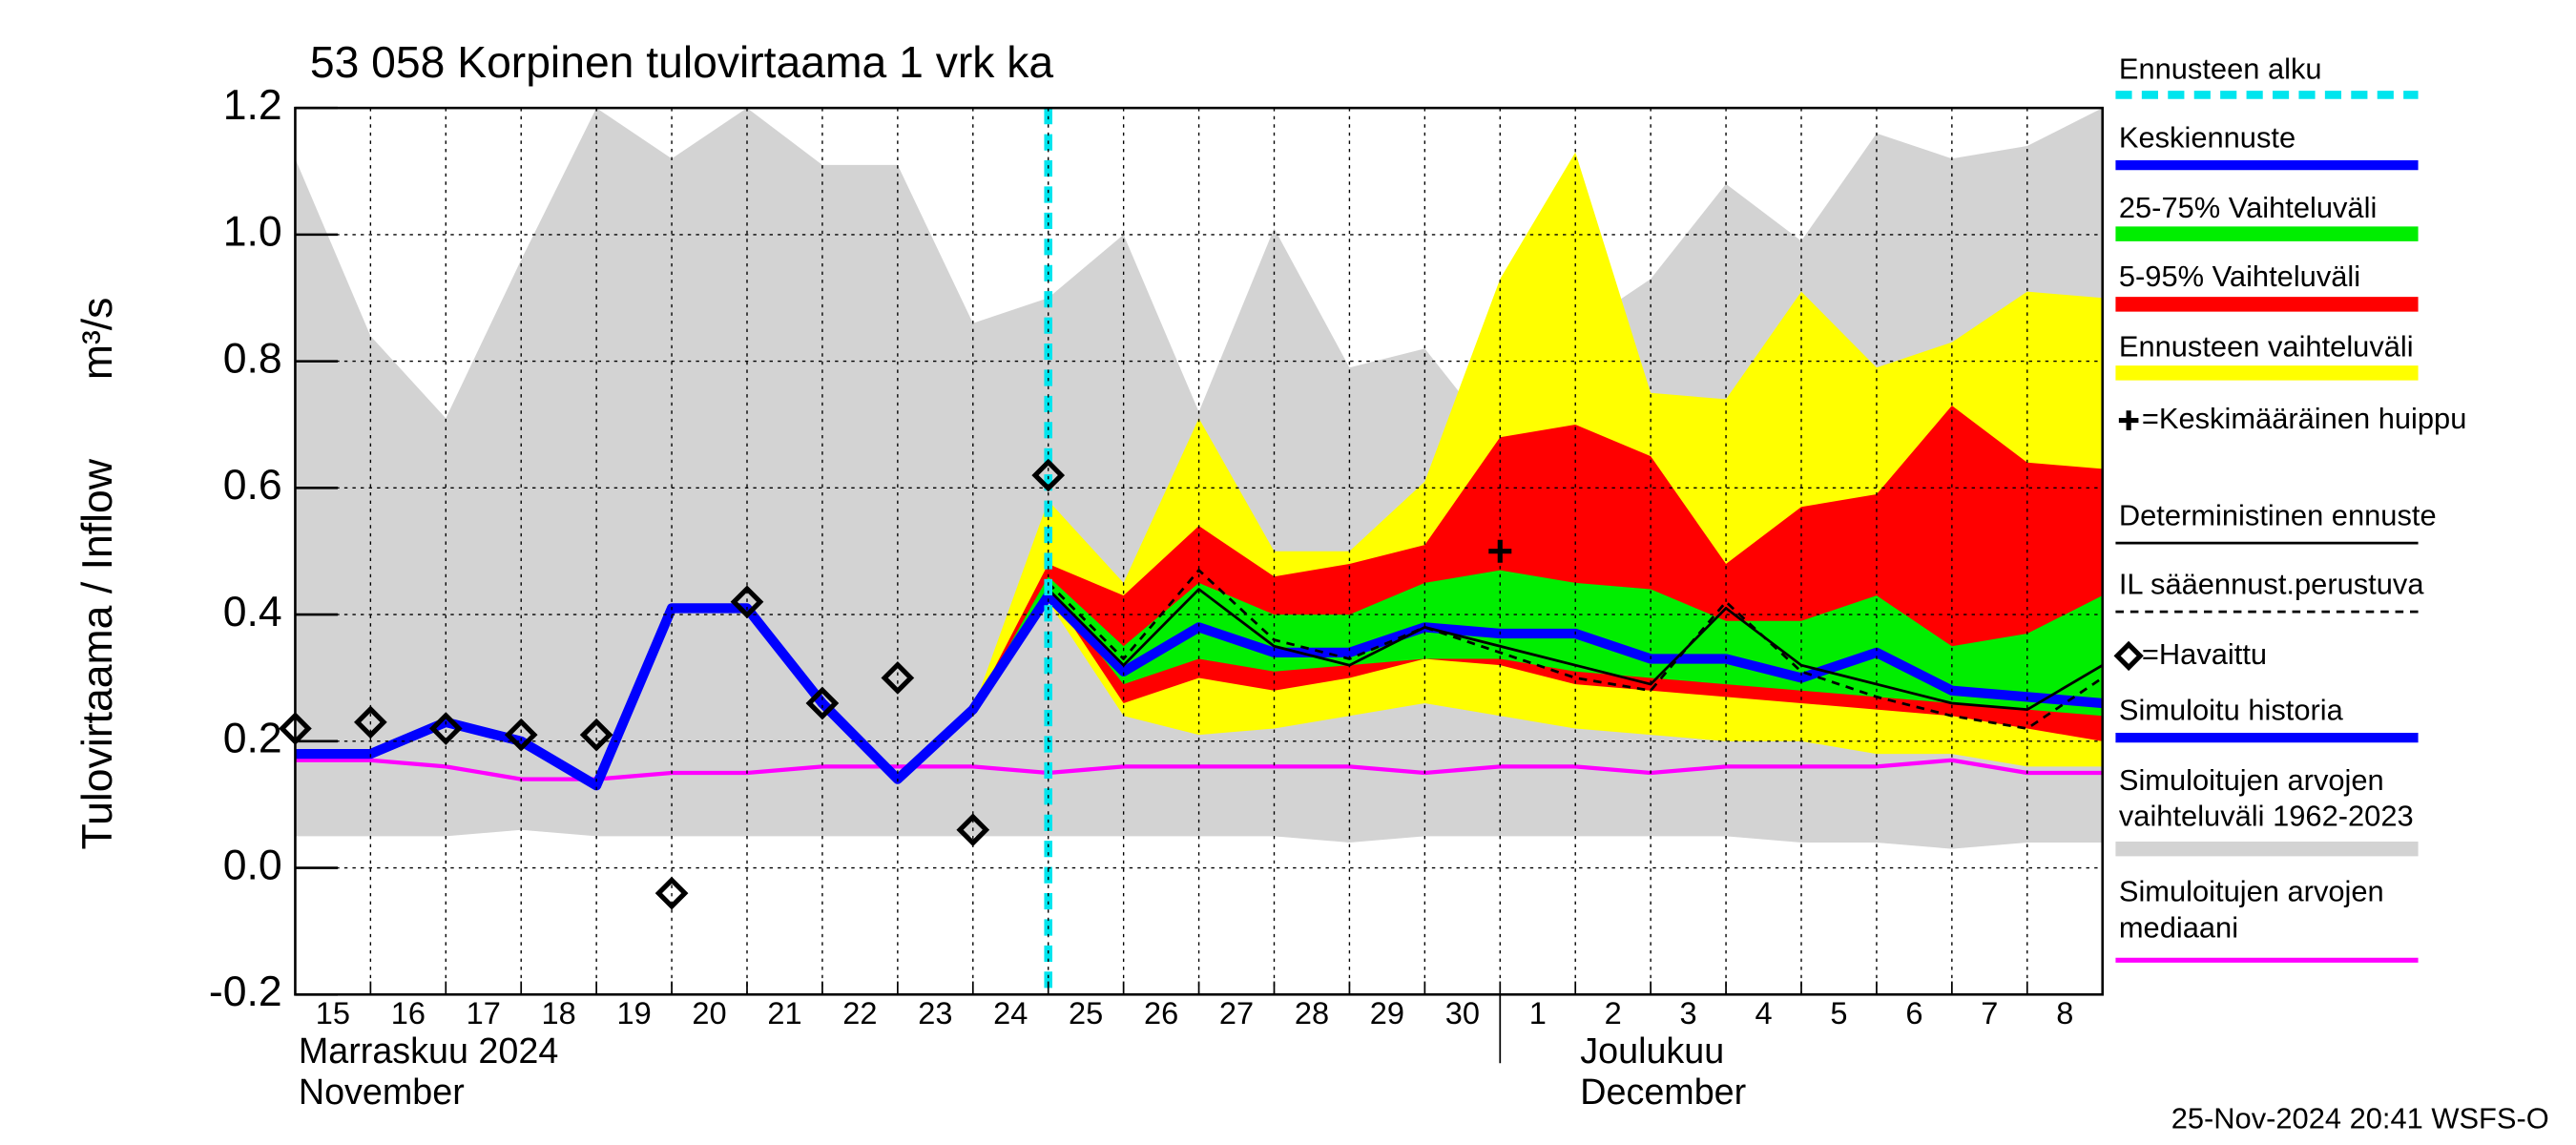 The image size is (2576, 1145). Describe the element at coordinates (1312, 1013) in the screenshot. I see `x-tick-label: 28` at that location.